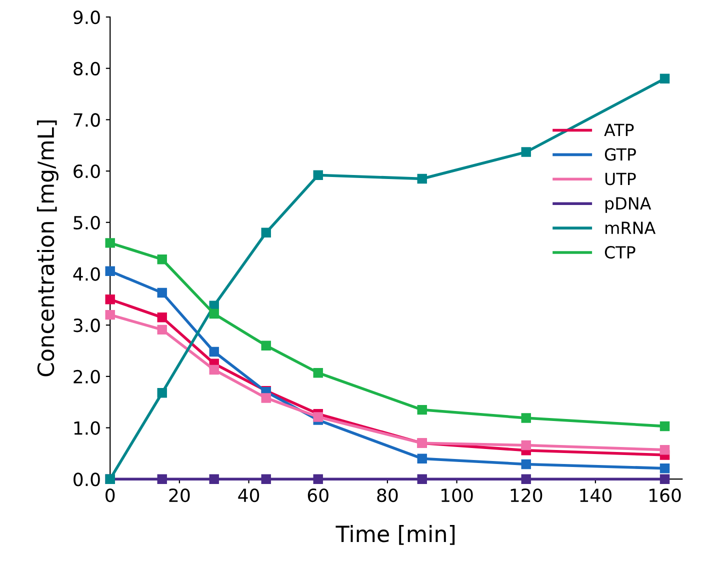 This screenshot has width=715, height=567. I want to click on x-tick-label: 40, so click(249, 495).